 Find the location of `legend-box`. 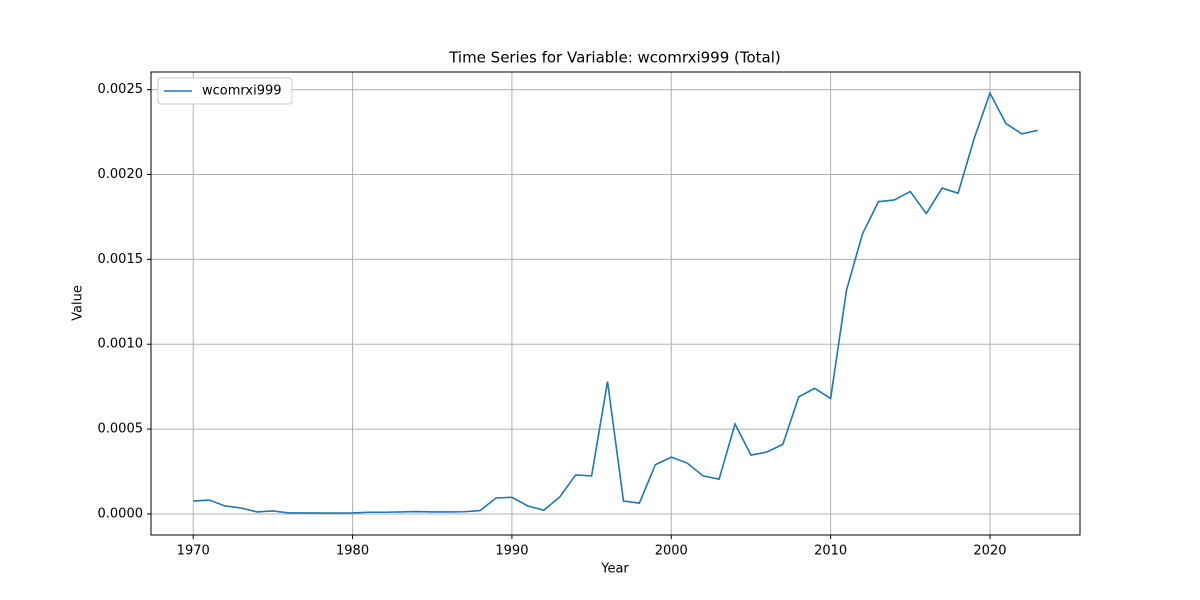

legend-box is located at coordinates (225, 91).